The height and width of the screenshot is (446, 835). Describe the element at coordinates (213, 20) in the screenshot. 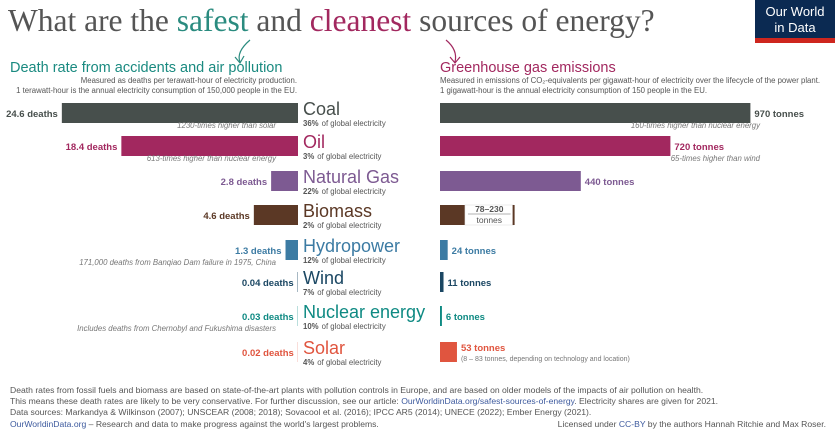

I see `title-safest: safest` at that location.